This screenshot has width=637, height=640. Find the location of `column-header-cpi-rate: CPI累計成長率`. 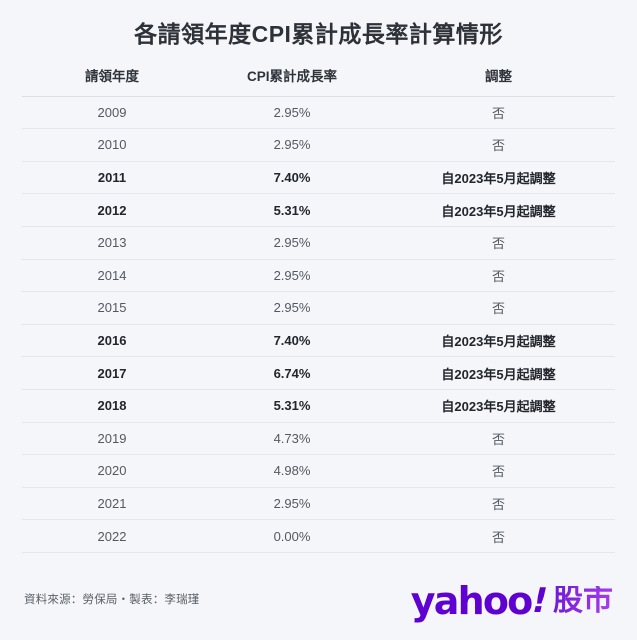

column-header-cpi-rate: CPI累計成長率 is located at coordinates (292, 77).